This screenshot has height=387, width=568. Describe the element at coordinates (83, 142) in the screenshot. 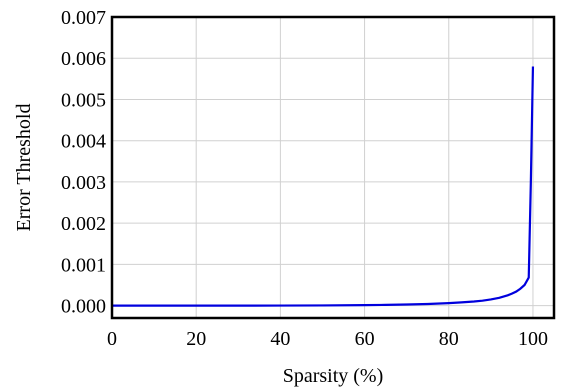

I see `y-tick-label: 0.004` at that location.